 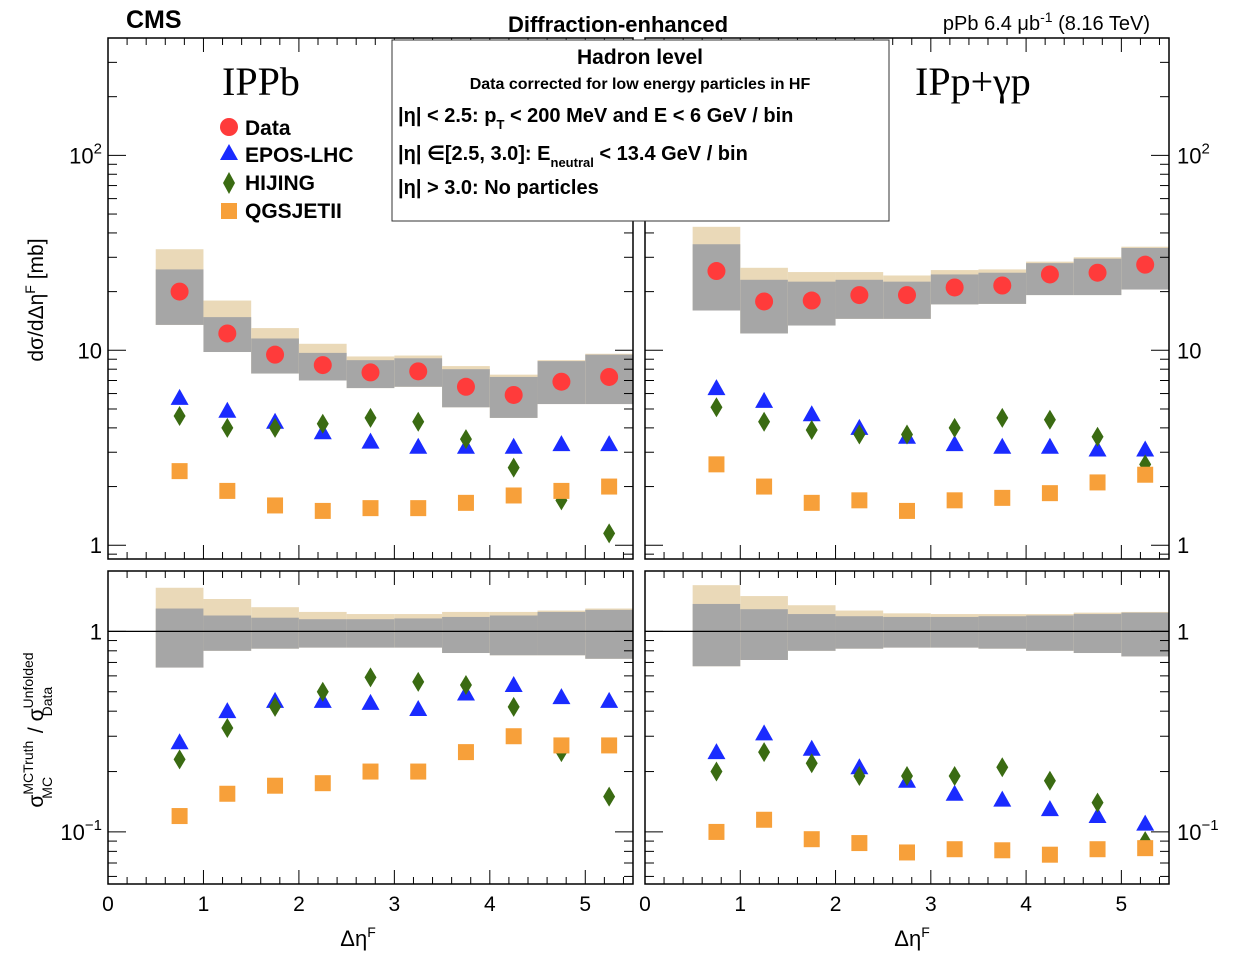 What do you see at coordinates (640, 57) in the screenshot?
I see `box-title: Hadron level` at bounding box center [640, 57].